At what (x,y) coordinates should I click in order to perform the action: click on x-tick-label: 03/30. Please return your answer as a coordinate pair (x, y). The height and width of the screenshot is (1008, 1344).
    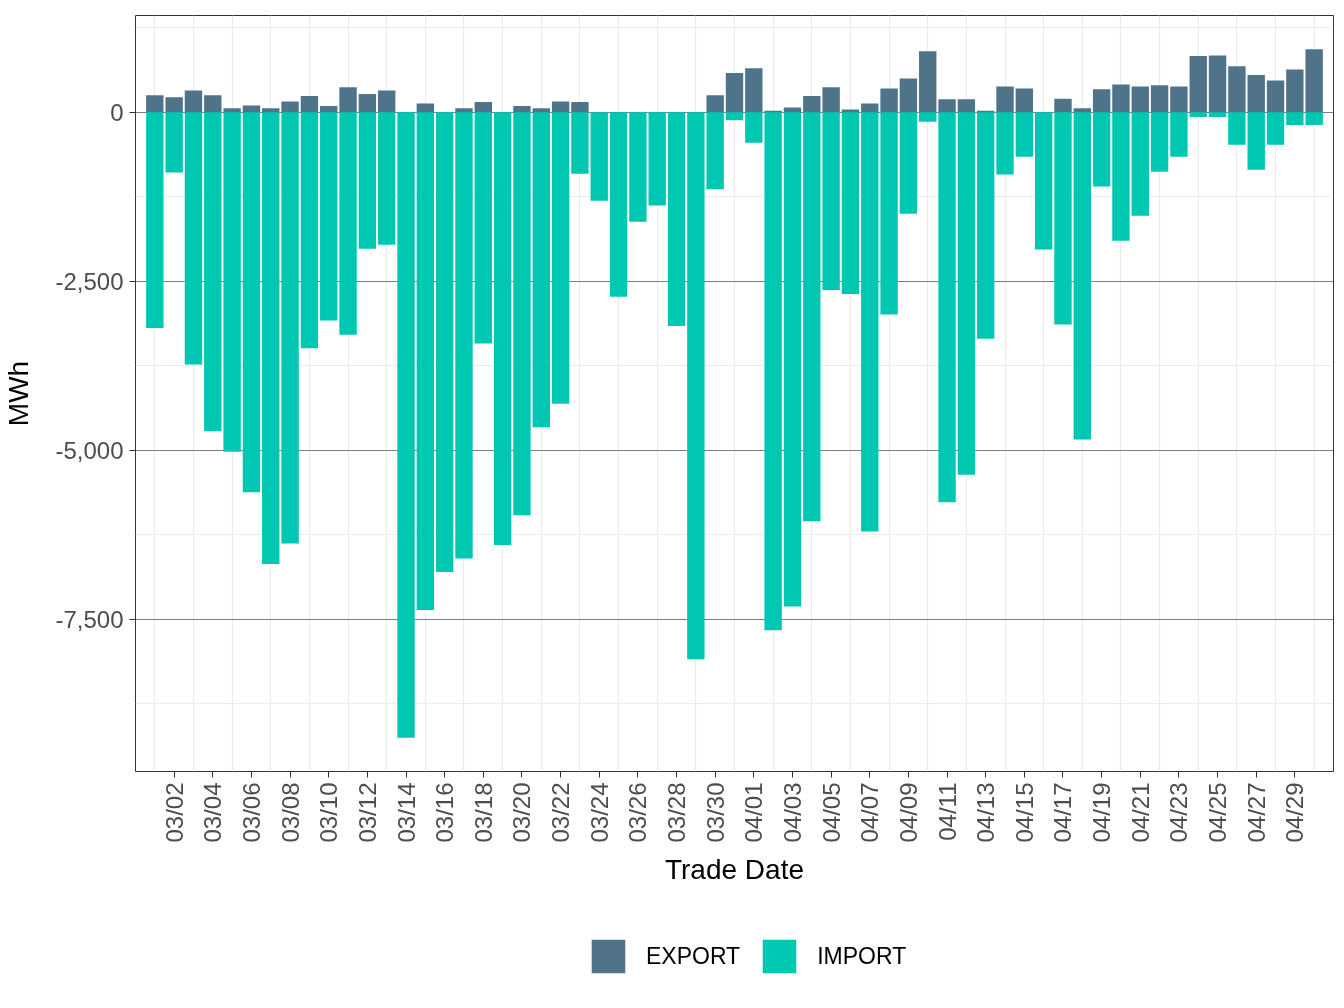
    Looking at the image, I should click on (715, 812).